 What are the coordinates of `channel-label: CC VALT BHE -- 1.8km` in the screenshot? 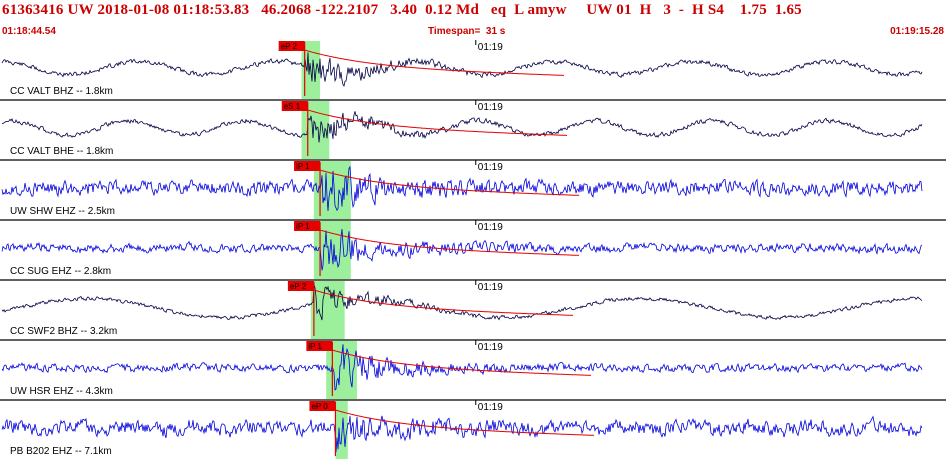 It's located at (61, 151).